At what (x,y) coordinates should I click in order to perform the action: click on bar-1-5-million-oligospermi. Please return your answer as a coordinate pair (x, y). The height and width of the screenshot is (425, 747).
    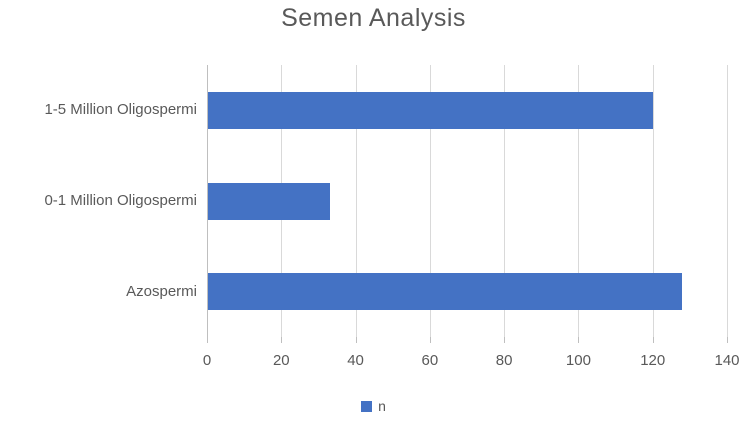
    Looking at the image, I should click on (430, 110).